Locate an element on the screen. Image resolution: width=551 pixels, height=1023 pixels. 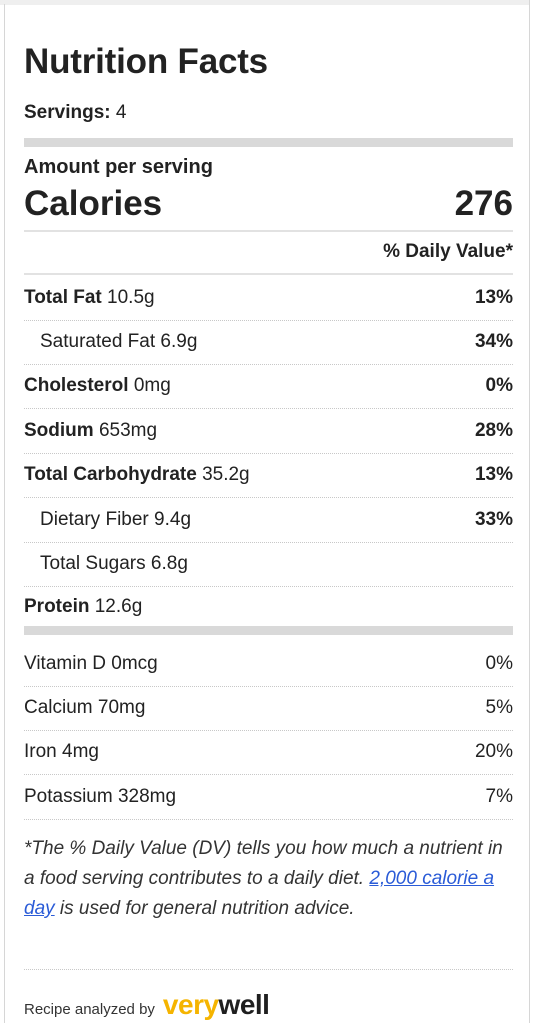
logo-part-well: well is located at coordinates (244, 1004).